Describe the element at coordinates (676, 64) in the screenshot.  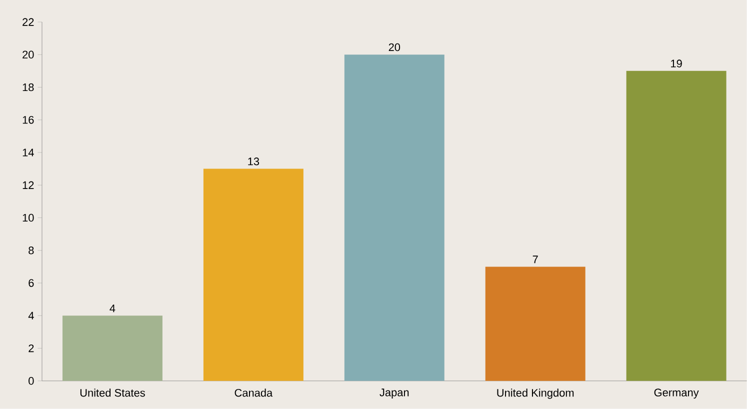
I see `data-label: 19` at that location.